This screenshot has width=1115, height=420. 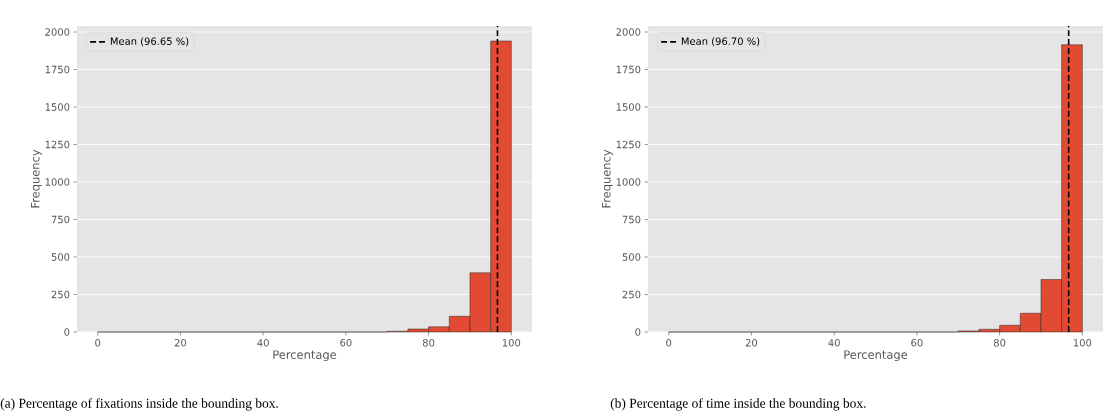 What do you see at coordinates (139, 404) in the screenshot?
I see `text: (a) Percentage of fixations inside the bounding box.` at bounding box center [139, 404].